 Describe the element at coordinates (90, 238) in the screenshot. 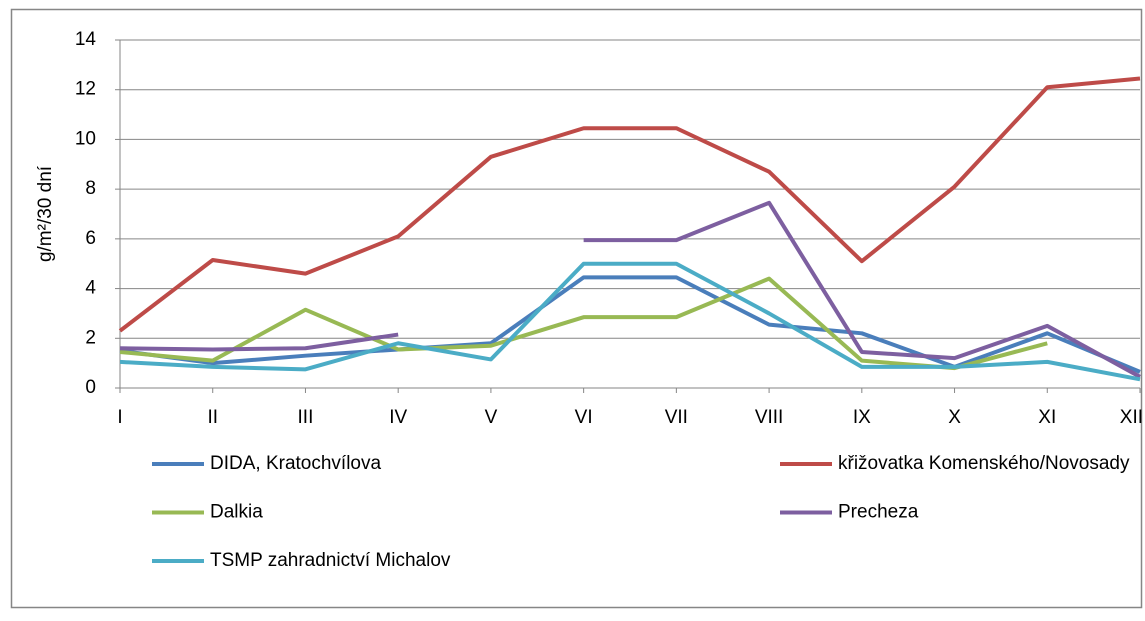

I see `y-tick-label: 6` at that location.